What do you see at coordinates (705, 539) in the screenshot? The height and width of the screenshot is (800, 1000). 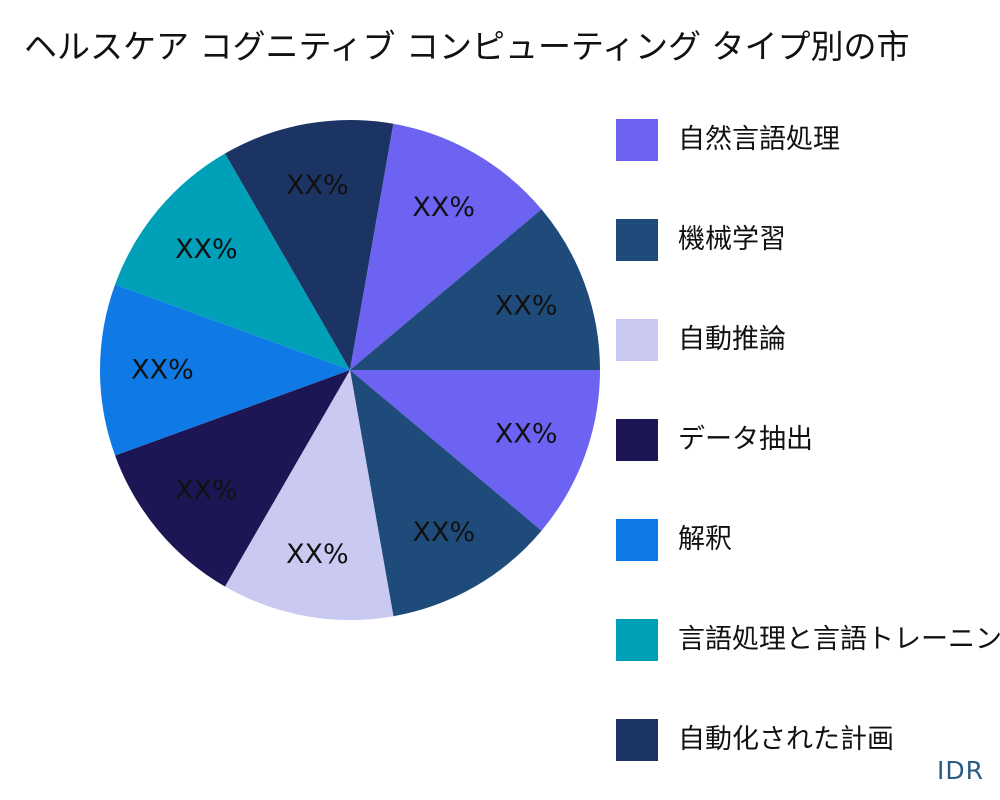 I see `legend-label: 解釈` at bounding box center [705, 539].